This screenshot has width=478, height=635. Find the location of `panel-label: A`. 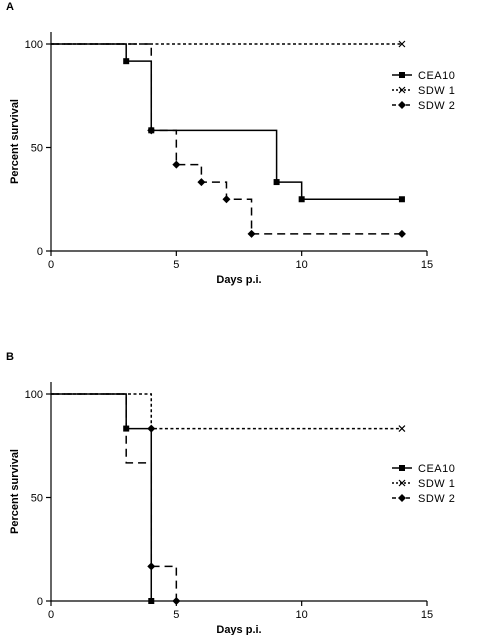

panel-label: A is located at coordinates (10, 7).